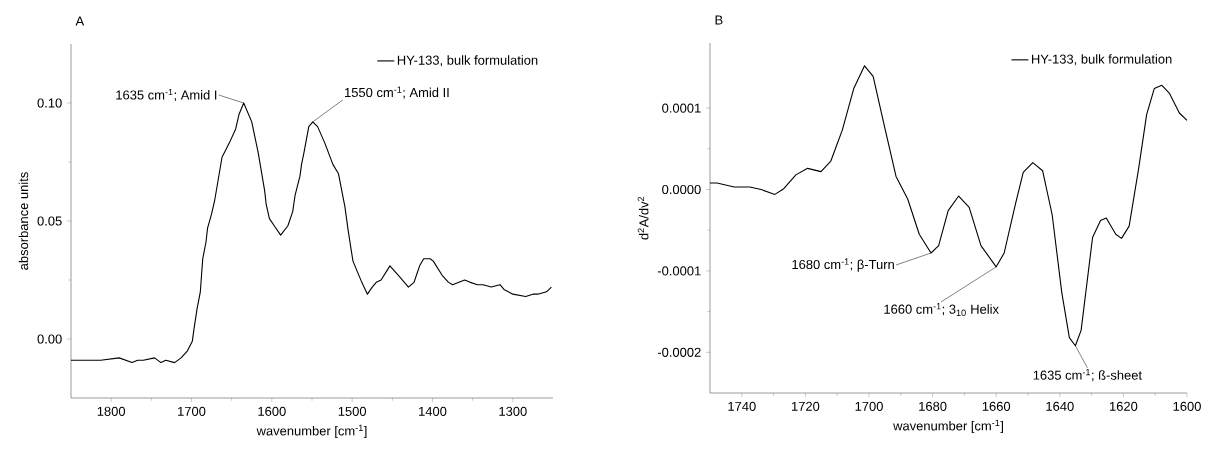  What do you see at coordinates (681, 189) in the screenshot?
I see `y-tick-label: 0.0000` at bounding box center [681, 189].